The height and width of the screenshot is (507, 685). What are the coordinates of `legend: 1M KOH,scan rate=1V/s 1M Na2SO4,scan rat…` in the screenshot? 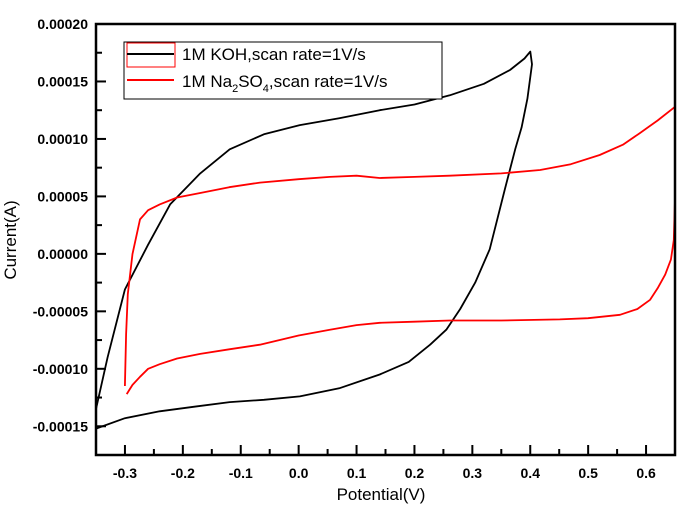 It's located at (283, 70).